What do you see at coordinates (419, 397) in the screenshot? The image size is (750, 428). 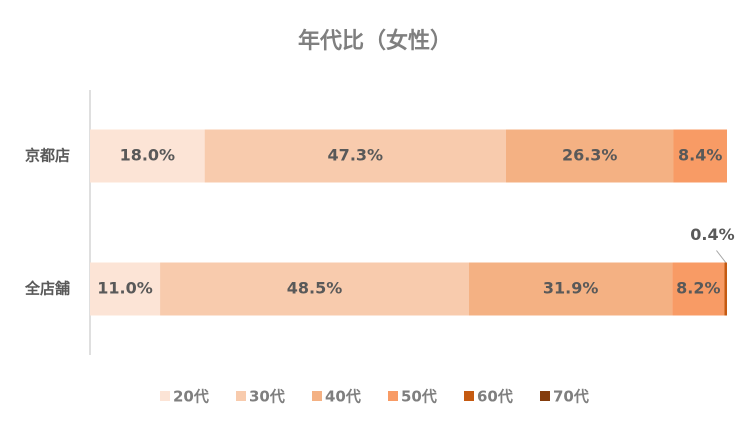 I see `legend-label: 50代` at bounding box center [419, 397].